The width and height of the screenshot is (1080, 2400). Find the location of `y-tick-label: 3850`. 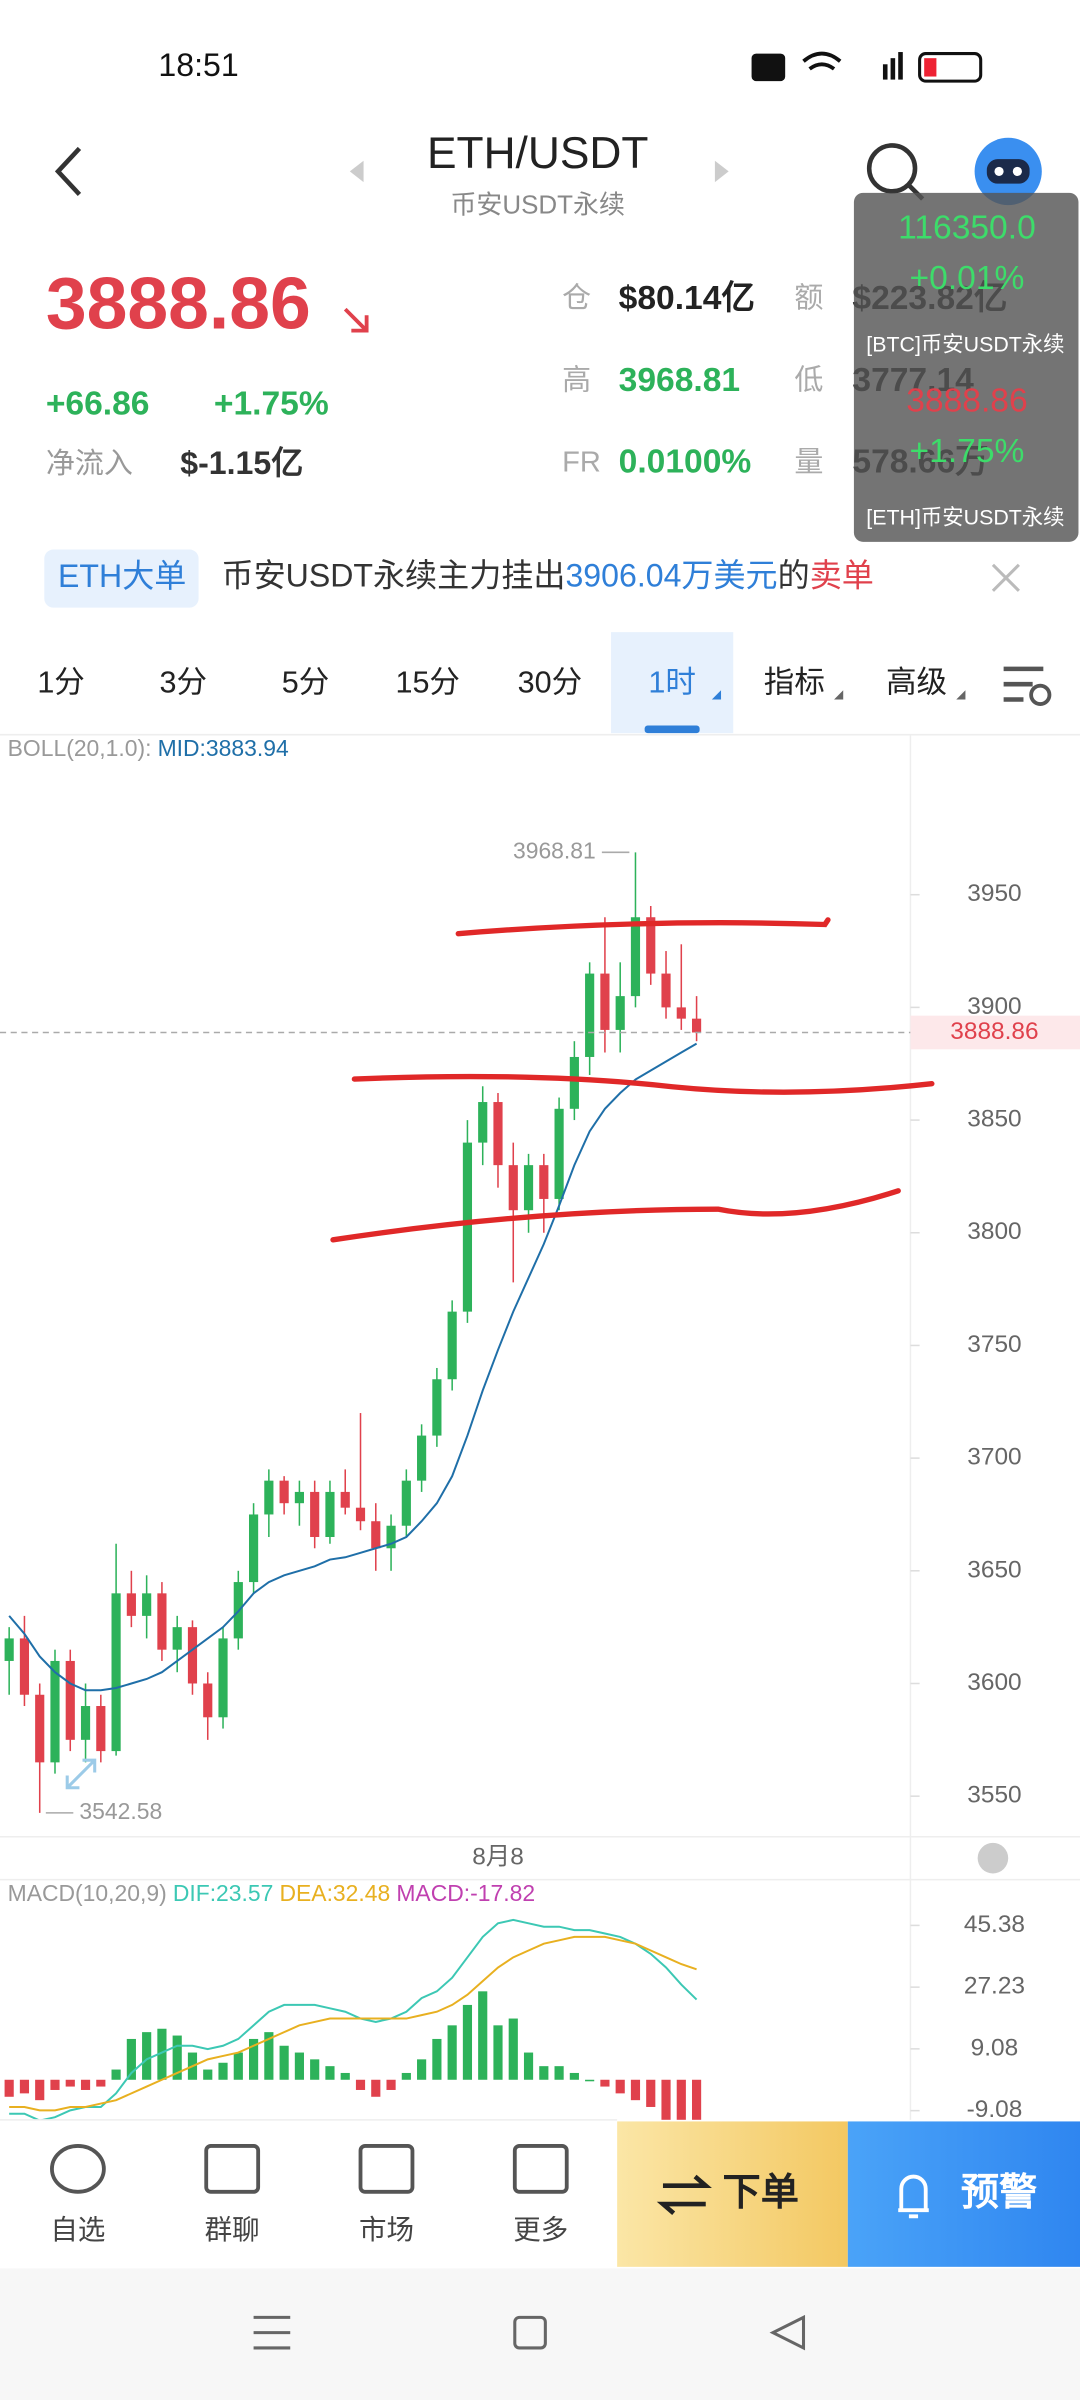

y-tick-label: 3850 is located at coordinates (994, 1119).